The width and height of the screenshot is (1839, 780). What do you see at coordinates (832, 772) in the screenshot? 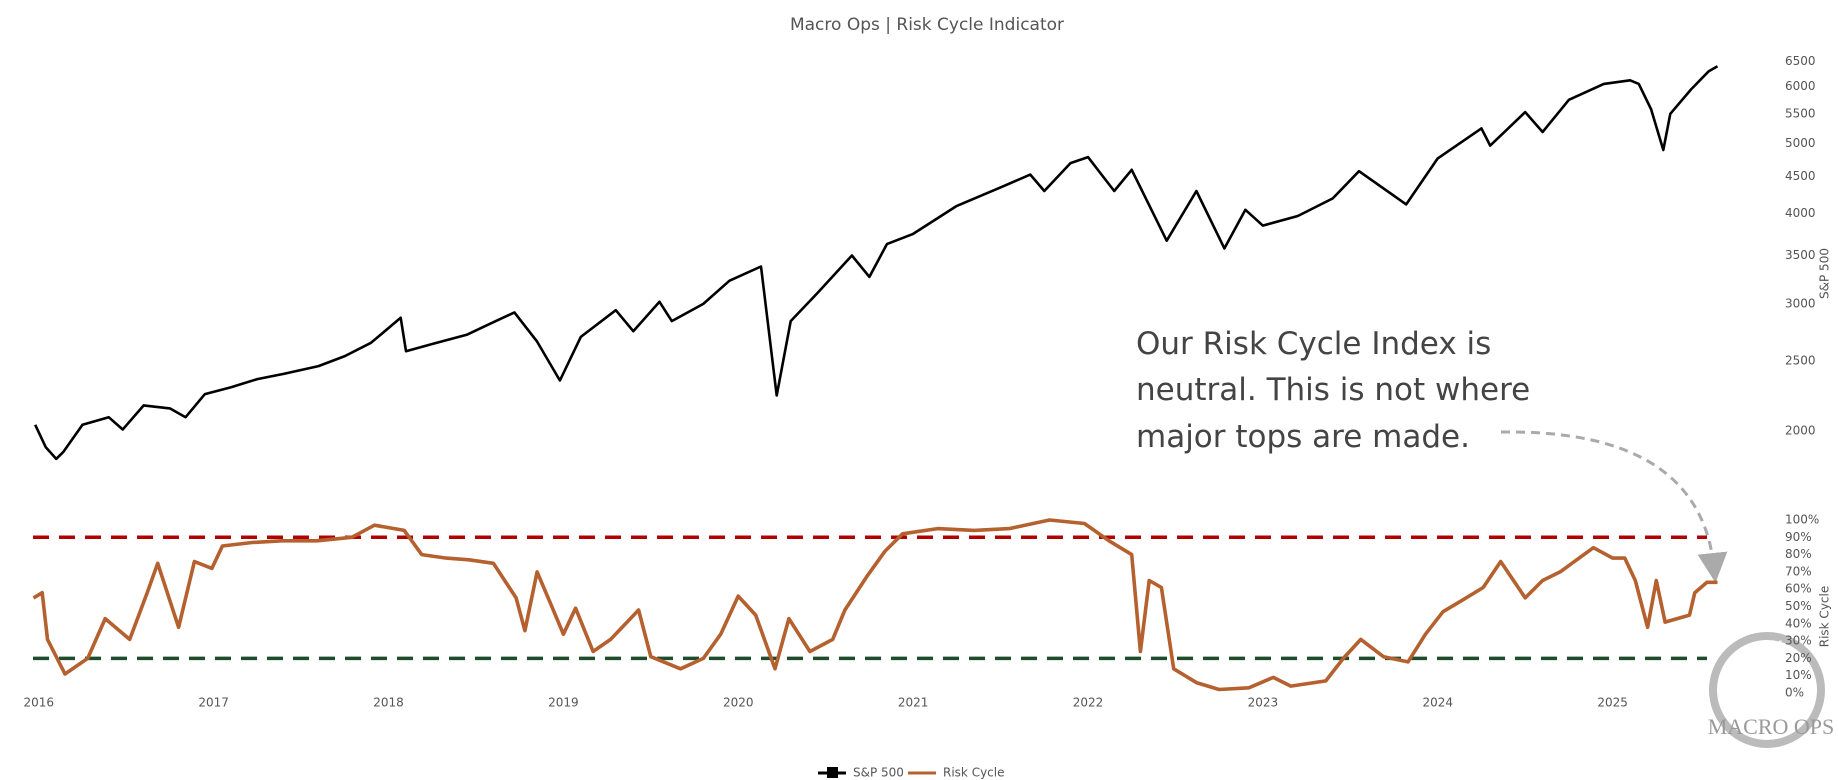
I see `legend-marker` at bounding box center [832, 772].